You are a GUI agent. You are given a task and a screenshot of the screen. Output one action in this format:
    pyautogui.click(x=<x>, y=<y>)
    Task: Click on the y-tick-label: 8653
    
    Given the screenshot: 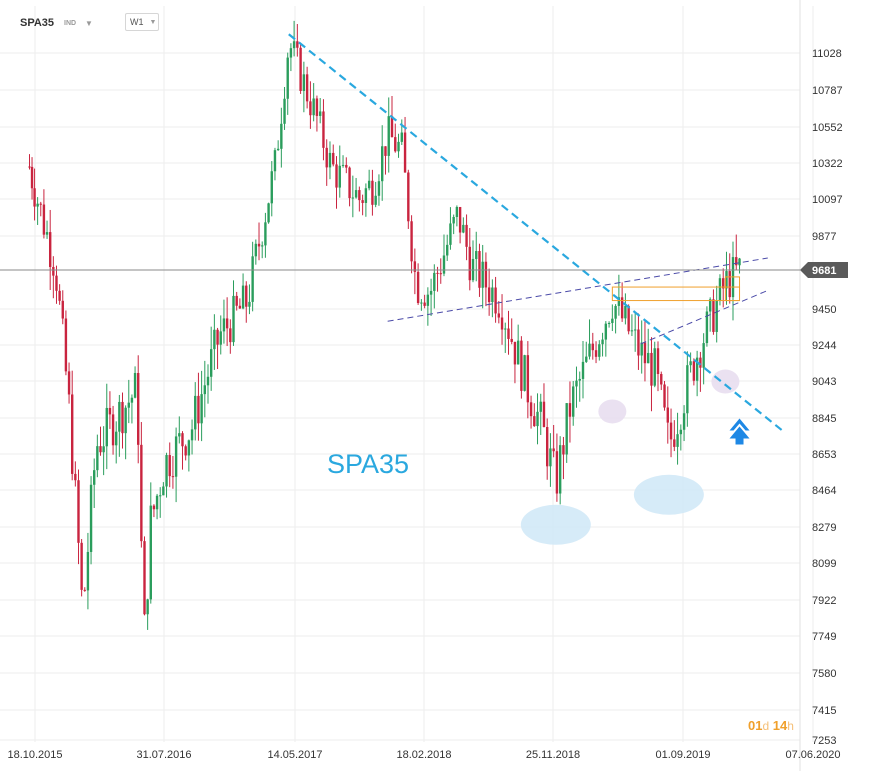 What is the action you would take?
    pyautogui.click(x=824, y=455)
    